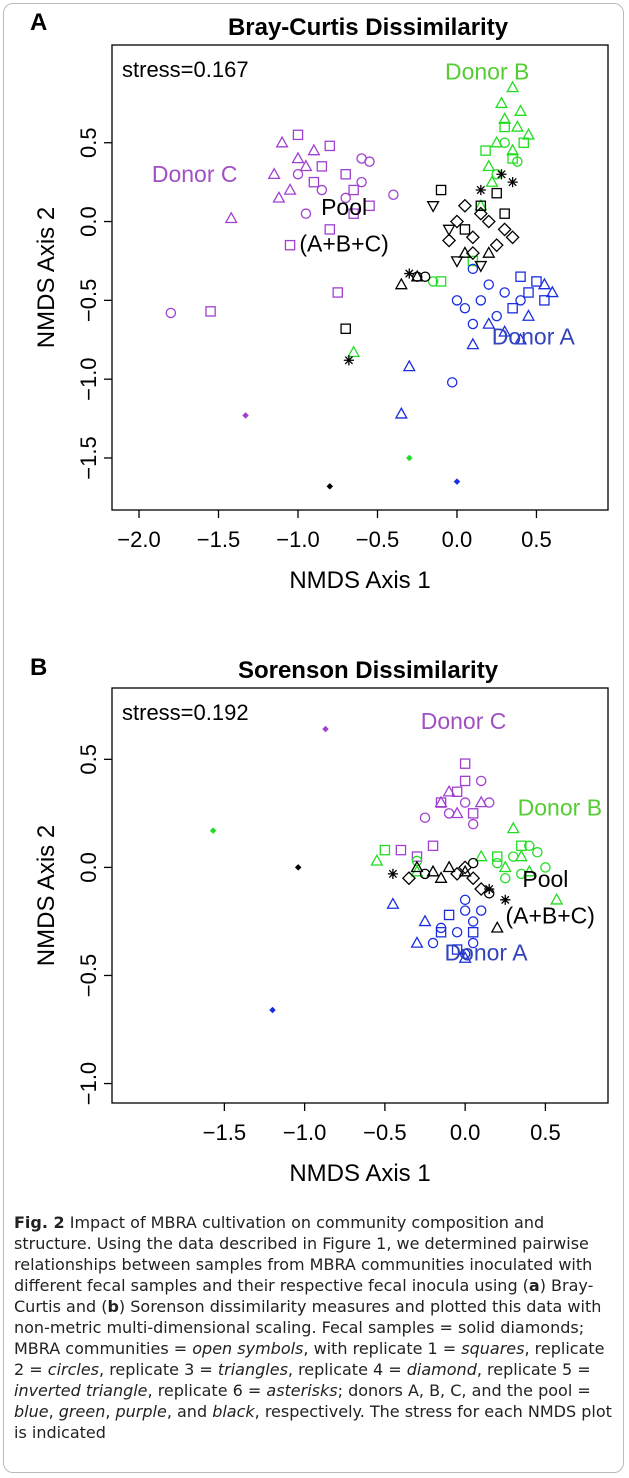  Describe the element at coordinates (464, 721) in the screenshot. I see `annotation: Donor C` at that location.